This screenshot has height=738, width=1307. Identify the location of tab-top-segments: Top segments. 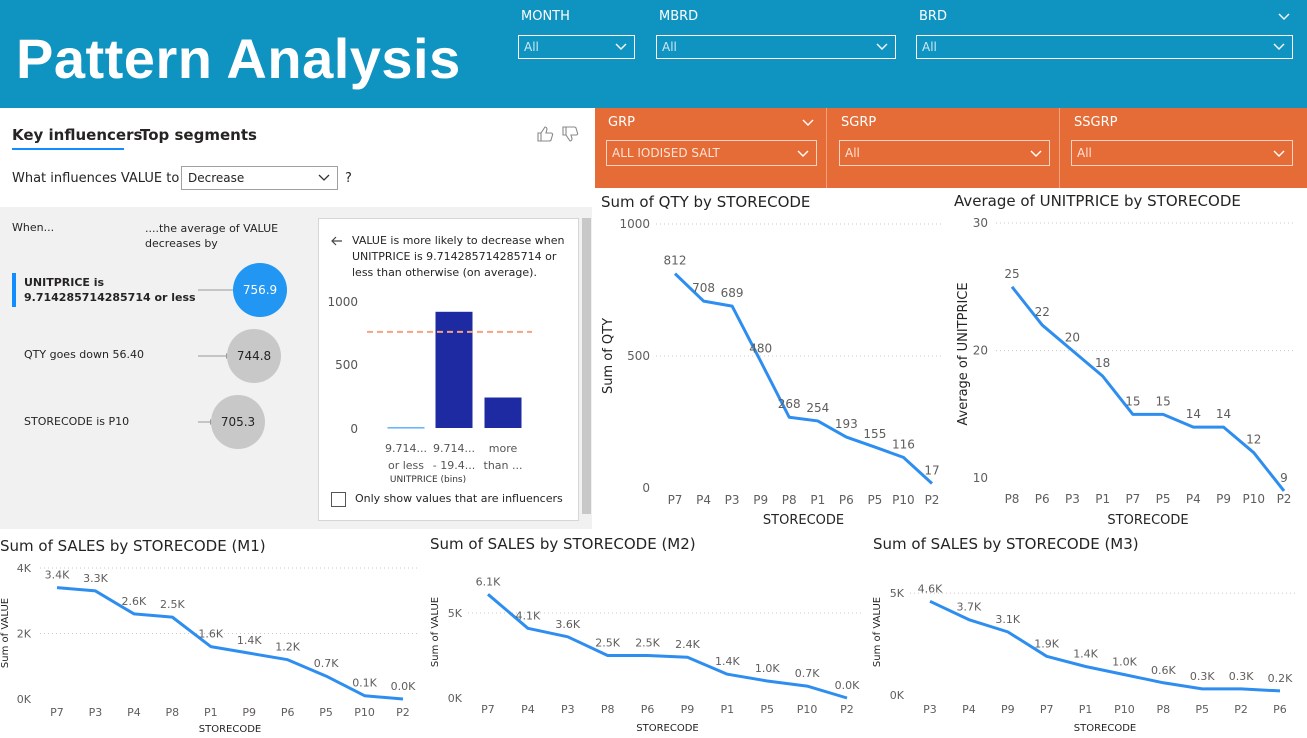
(198, 135).